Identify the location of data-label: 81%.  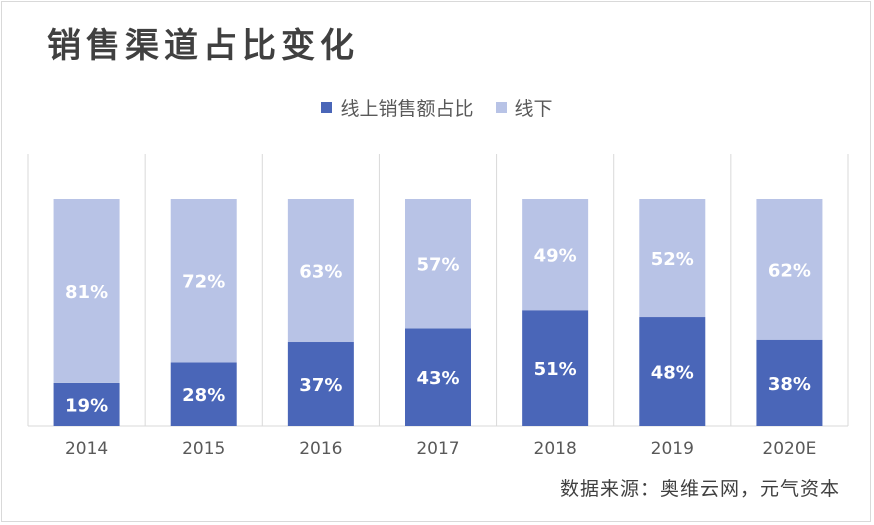
(86, 292).